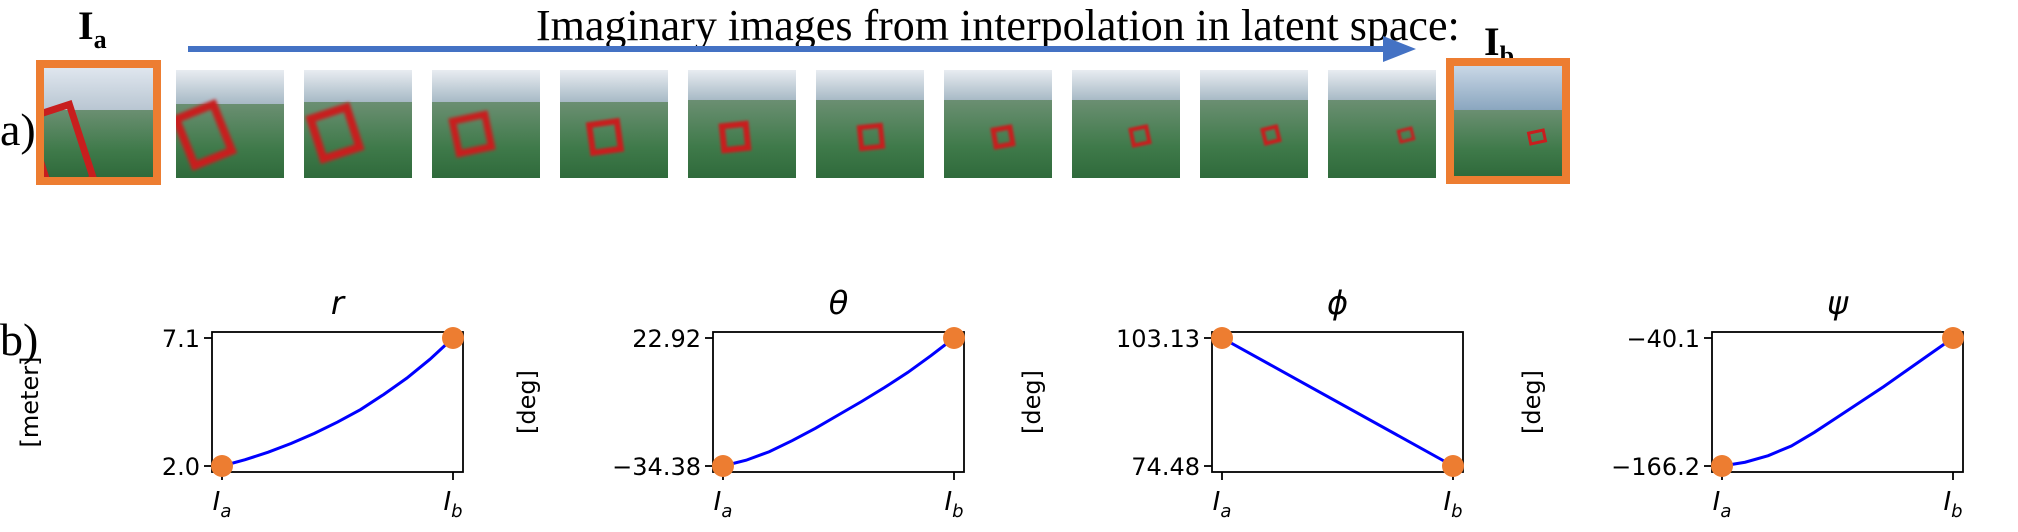 The width and height of the screenshot is (2018, 532). Describe the element at coordinates (1158, 339) in the screenshot. I see `y-tick-label: 103.13` at that location.